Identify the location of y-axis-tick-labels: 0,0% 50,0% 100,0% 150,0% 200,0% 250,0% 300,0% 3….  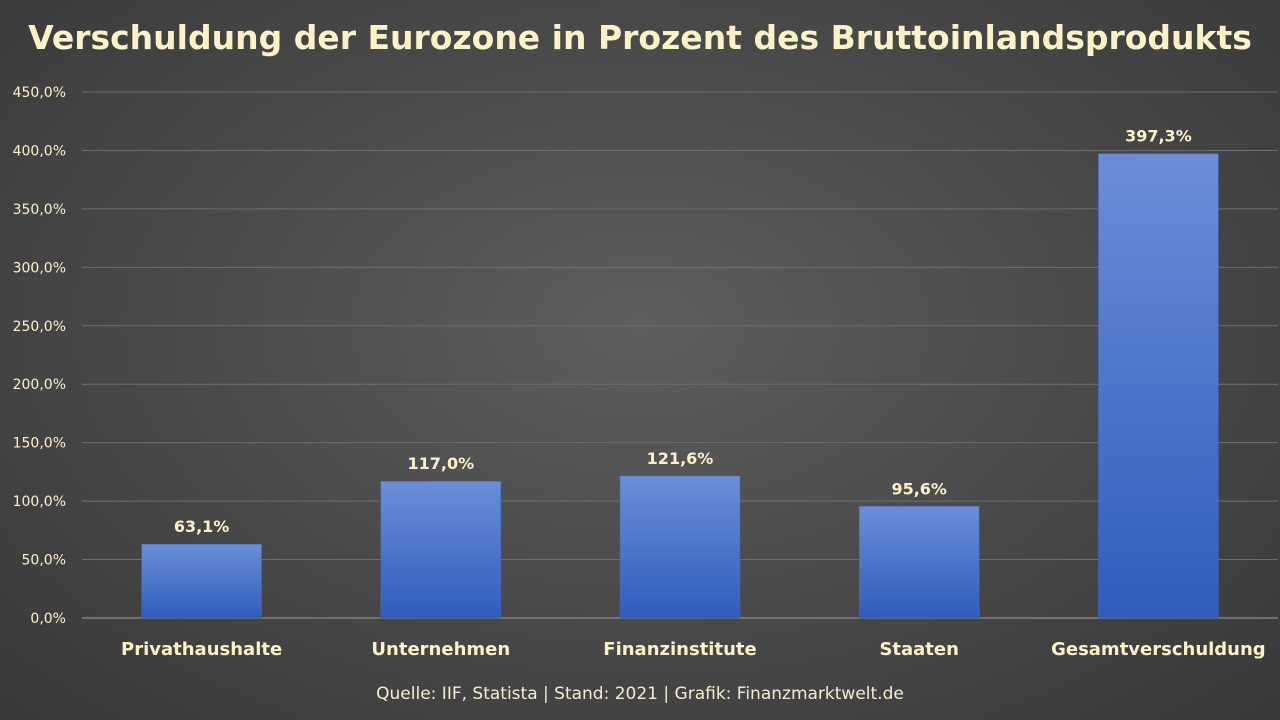
(39, 356).